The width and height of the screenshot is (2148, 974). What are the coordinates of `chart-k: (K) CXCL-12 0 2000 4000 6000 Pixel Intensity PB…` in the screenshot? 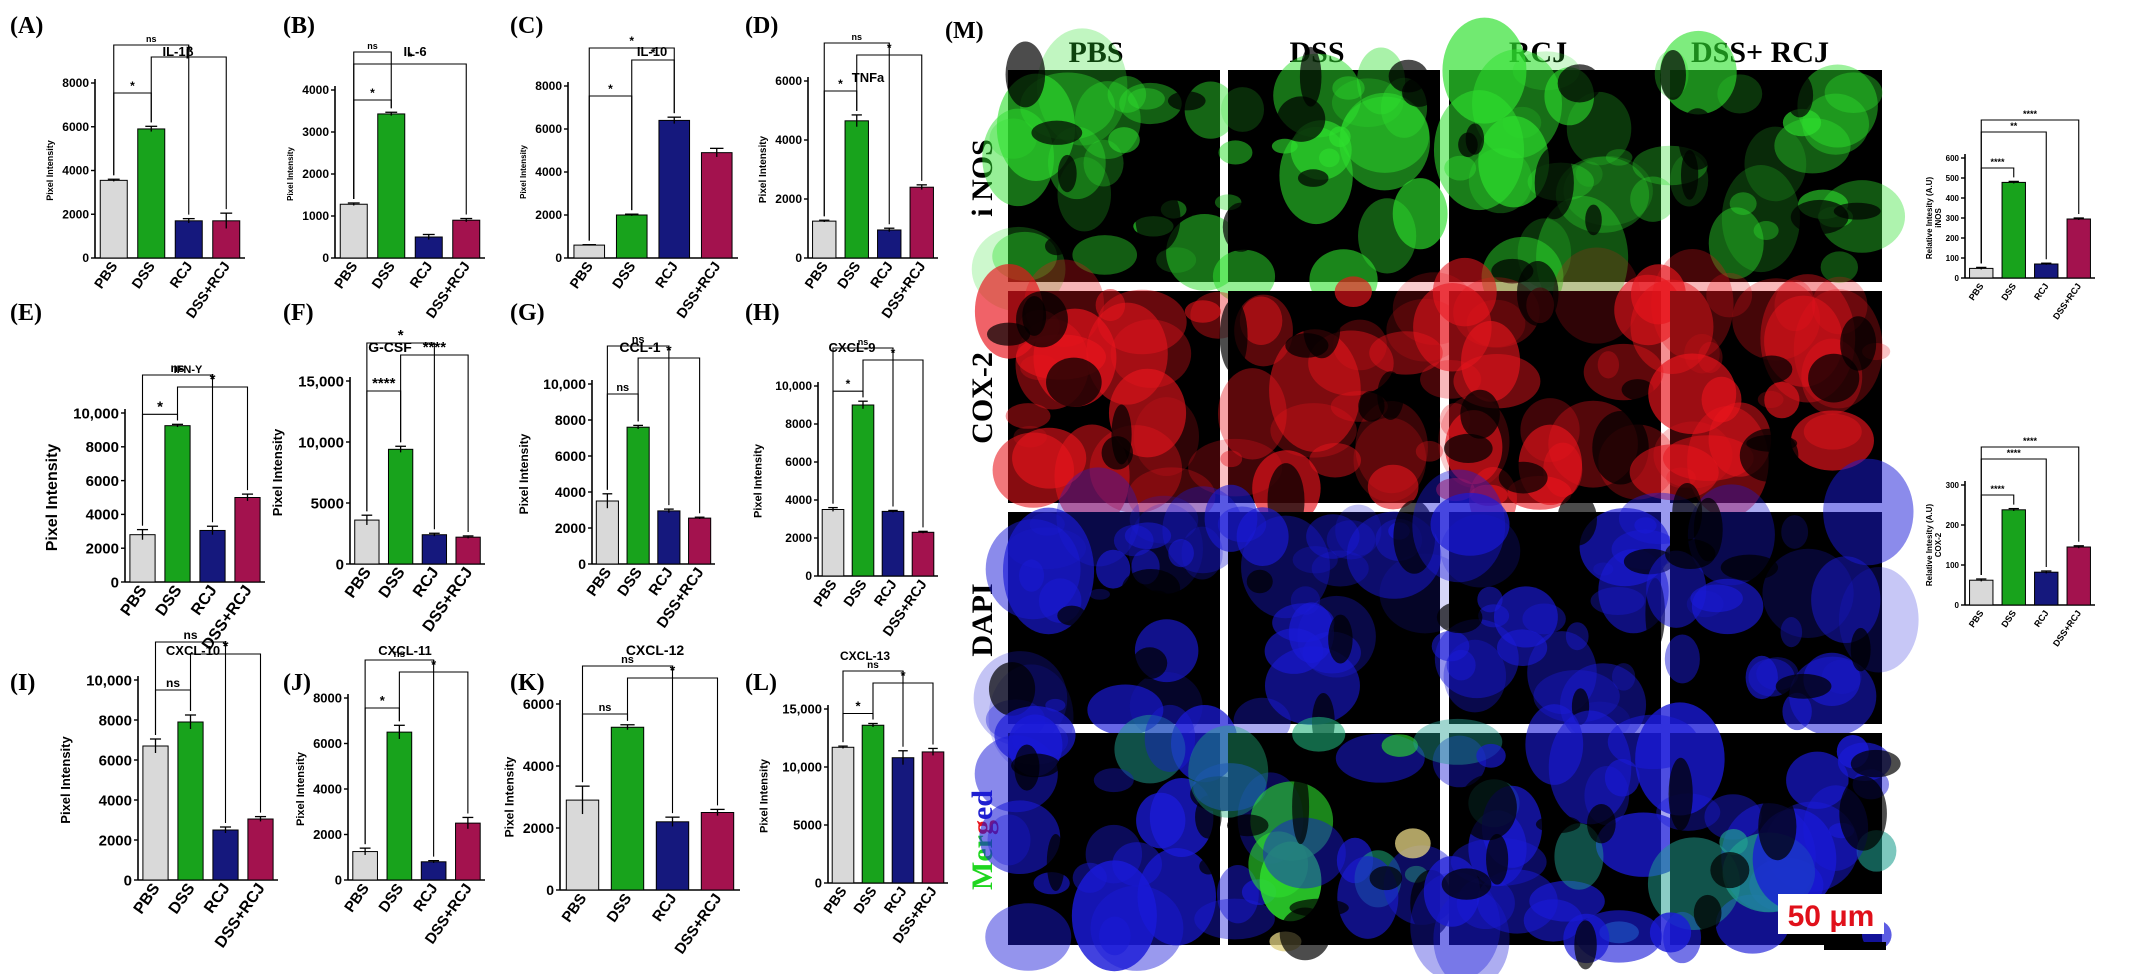 It's located at (621, 799).